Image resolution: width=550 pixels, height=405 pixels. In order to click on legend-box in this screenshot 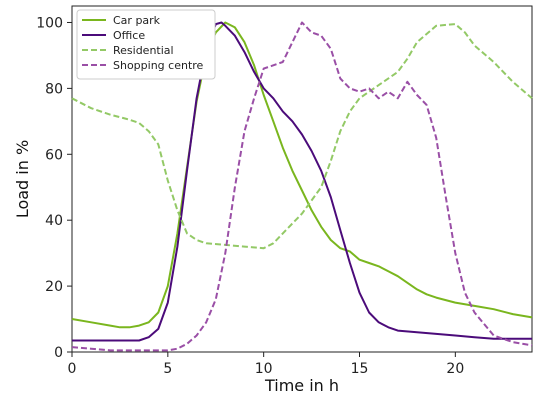, I will do `click(146, 44)`.